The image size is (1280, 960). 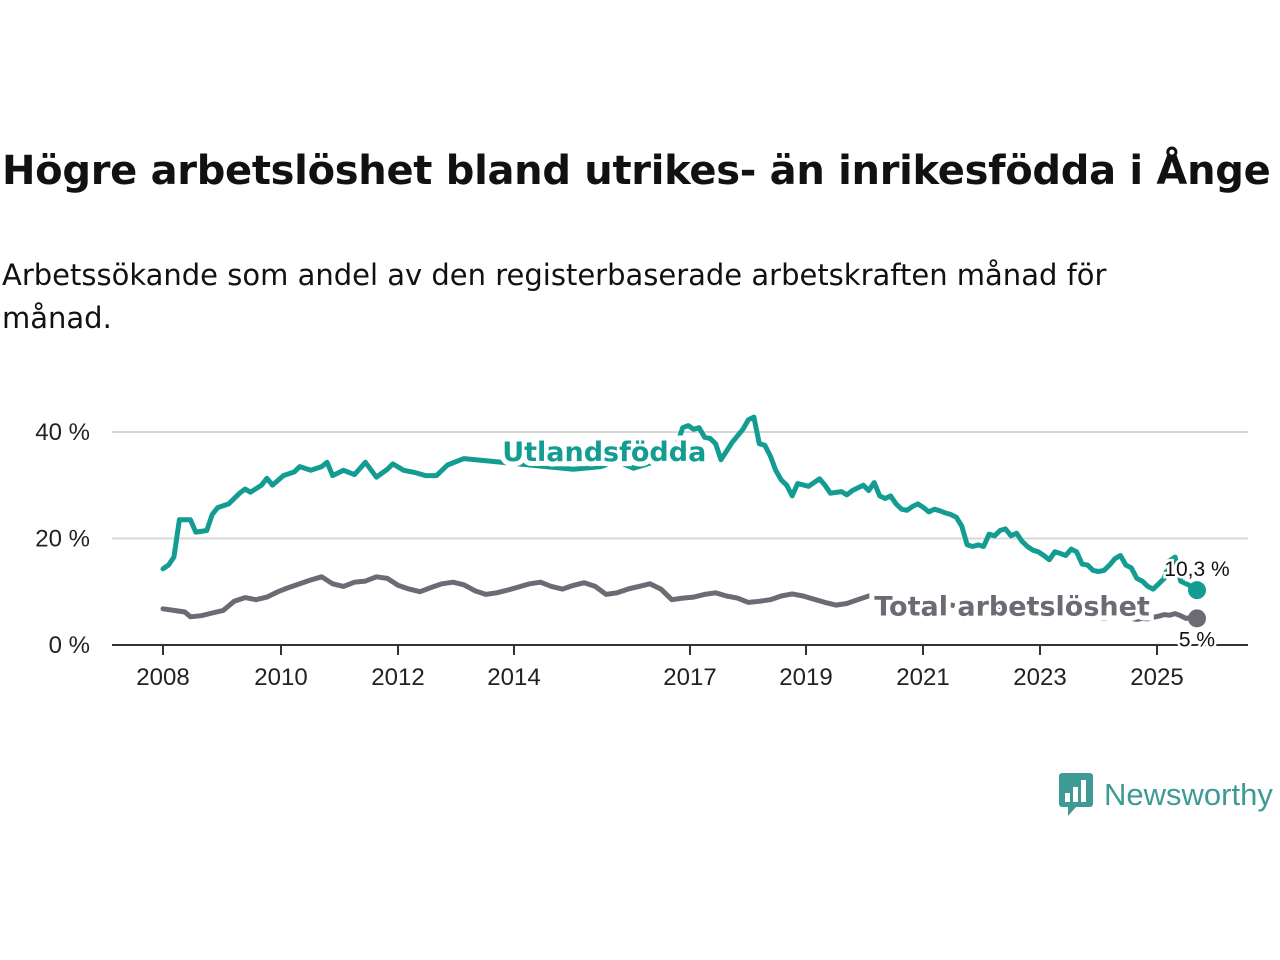 I want to click on total-end-label: 5 %, so click(x=1197, y=639).